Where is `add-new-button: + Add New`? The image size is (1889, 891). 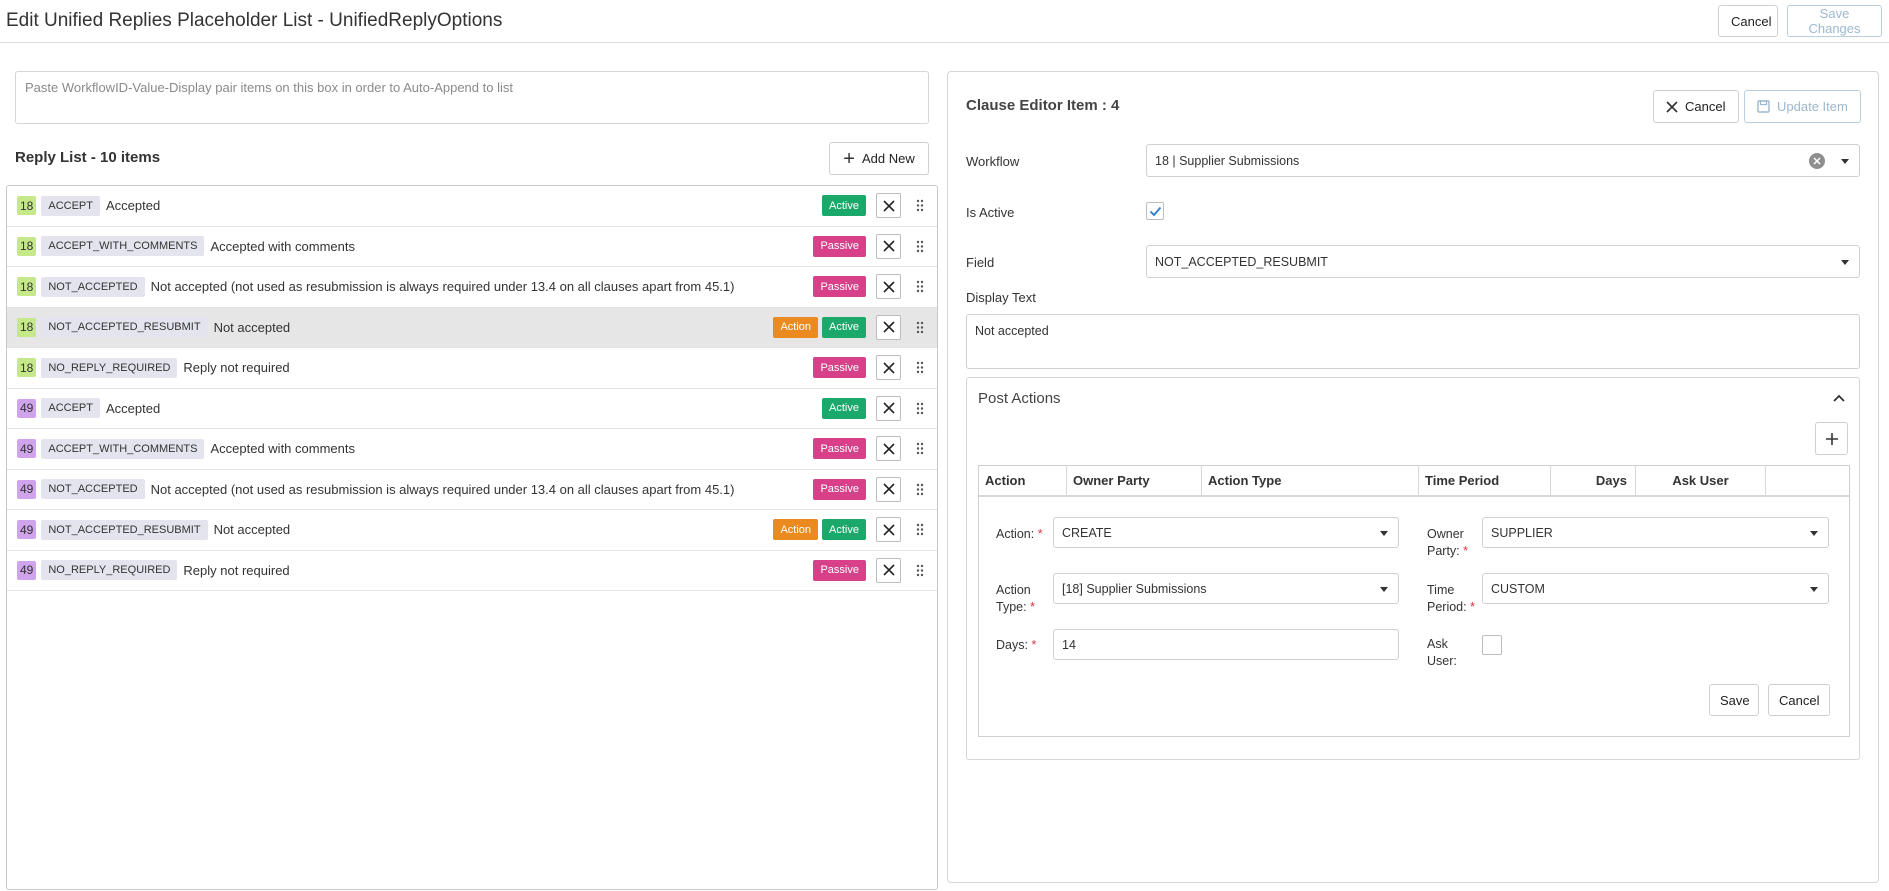
add-new-button: + Add New is located at coordinates (879, 158).